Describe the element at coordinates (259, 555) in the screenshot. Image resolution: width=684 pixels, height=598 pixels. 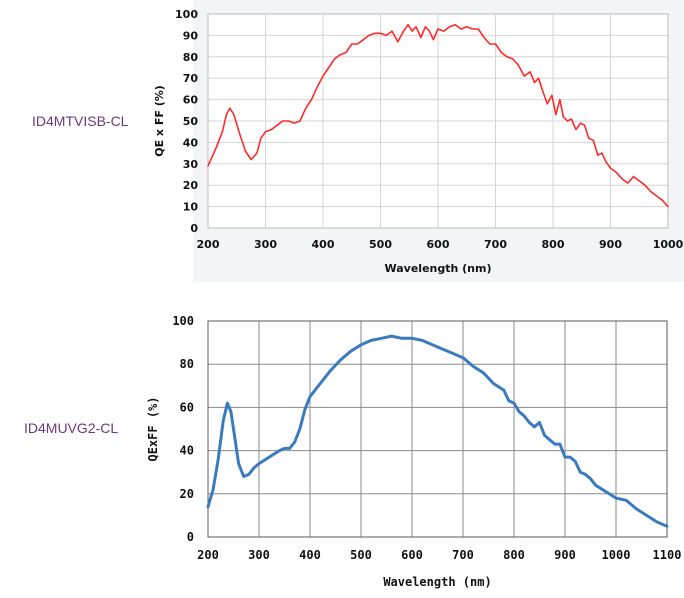
I see `chart2-xtick-label-1: 300` at that location.